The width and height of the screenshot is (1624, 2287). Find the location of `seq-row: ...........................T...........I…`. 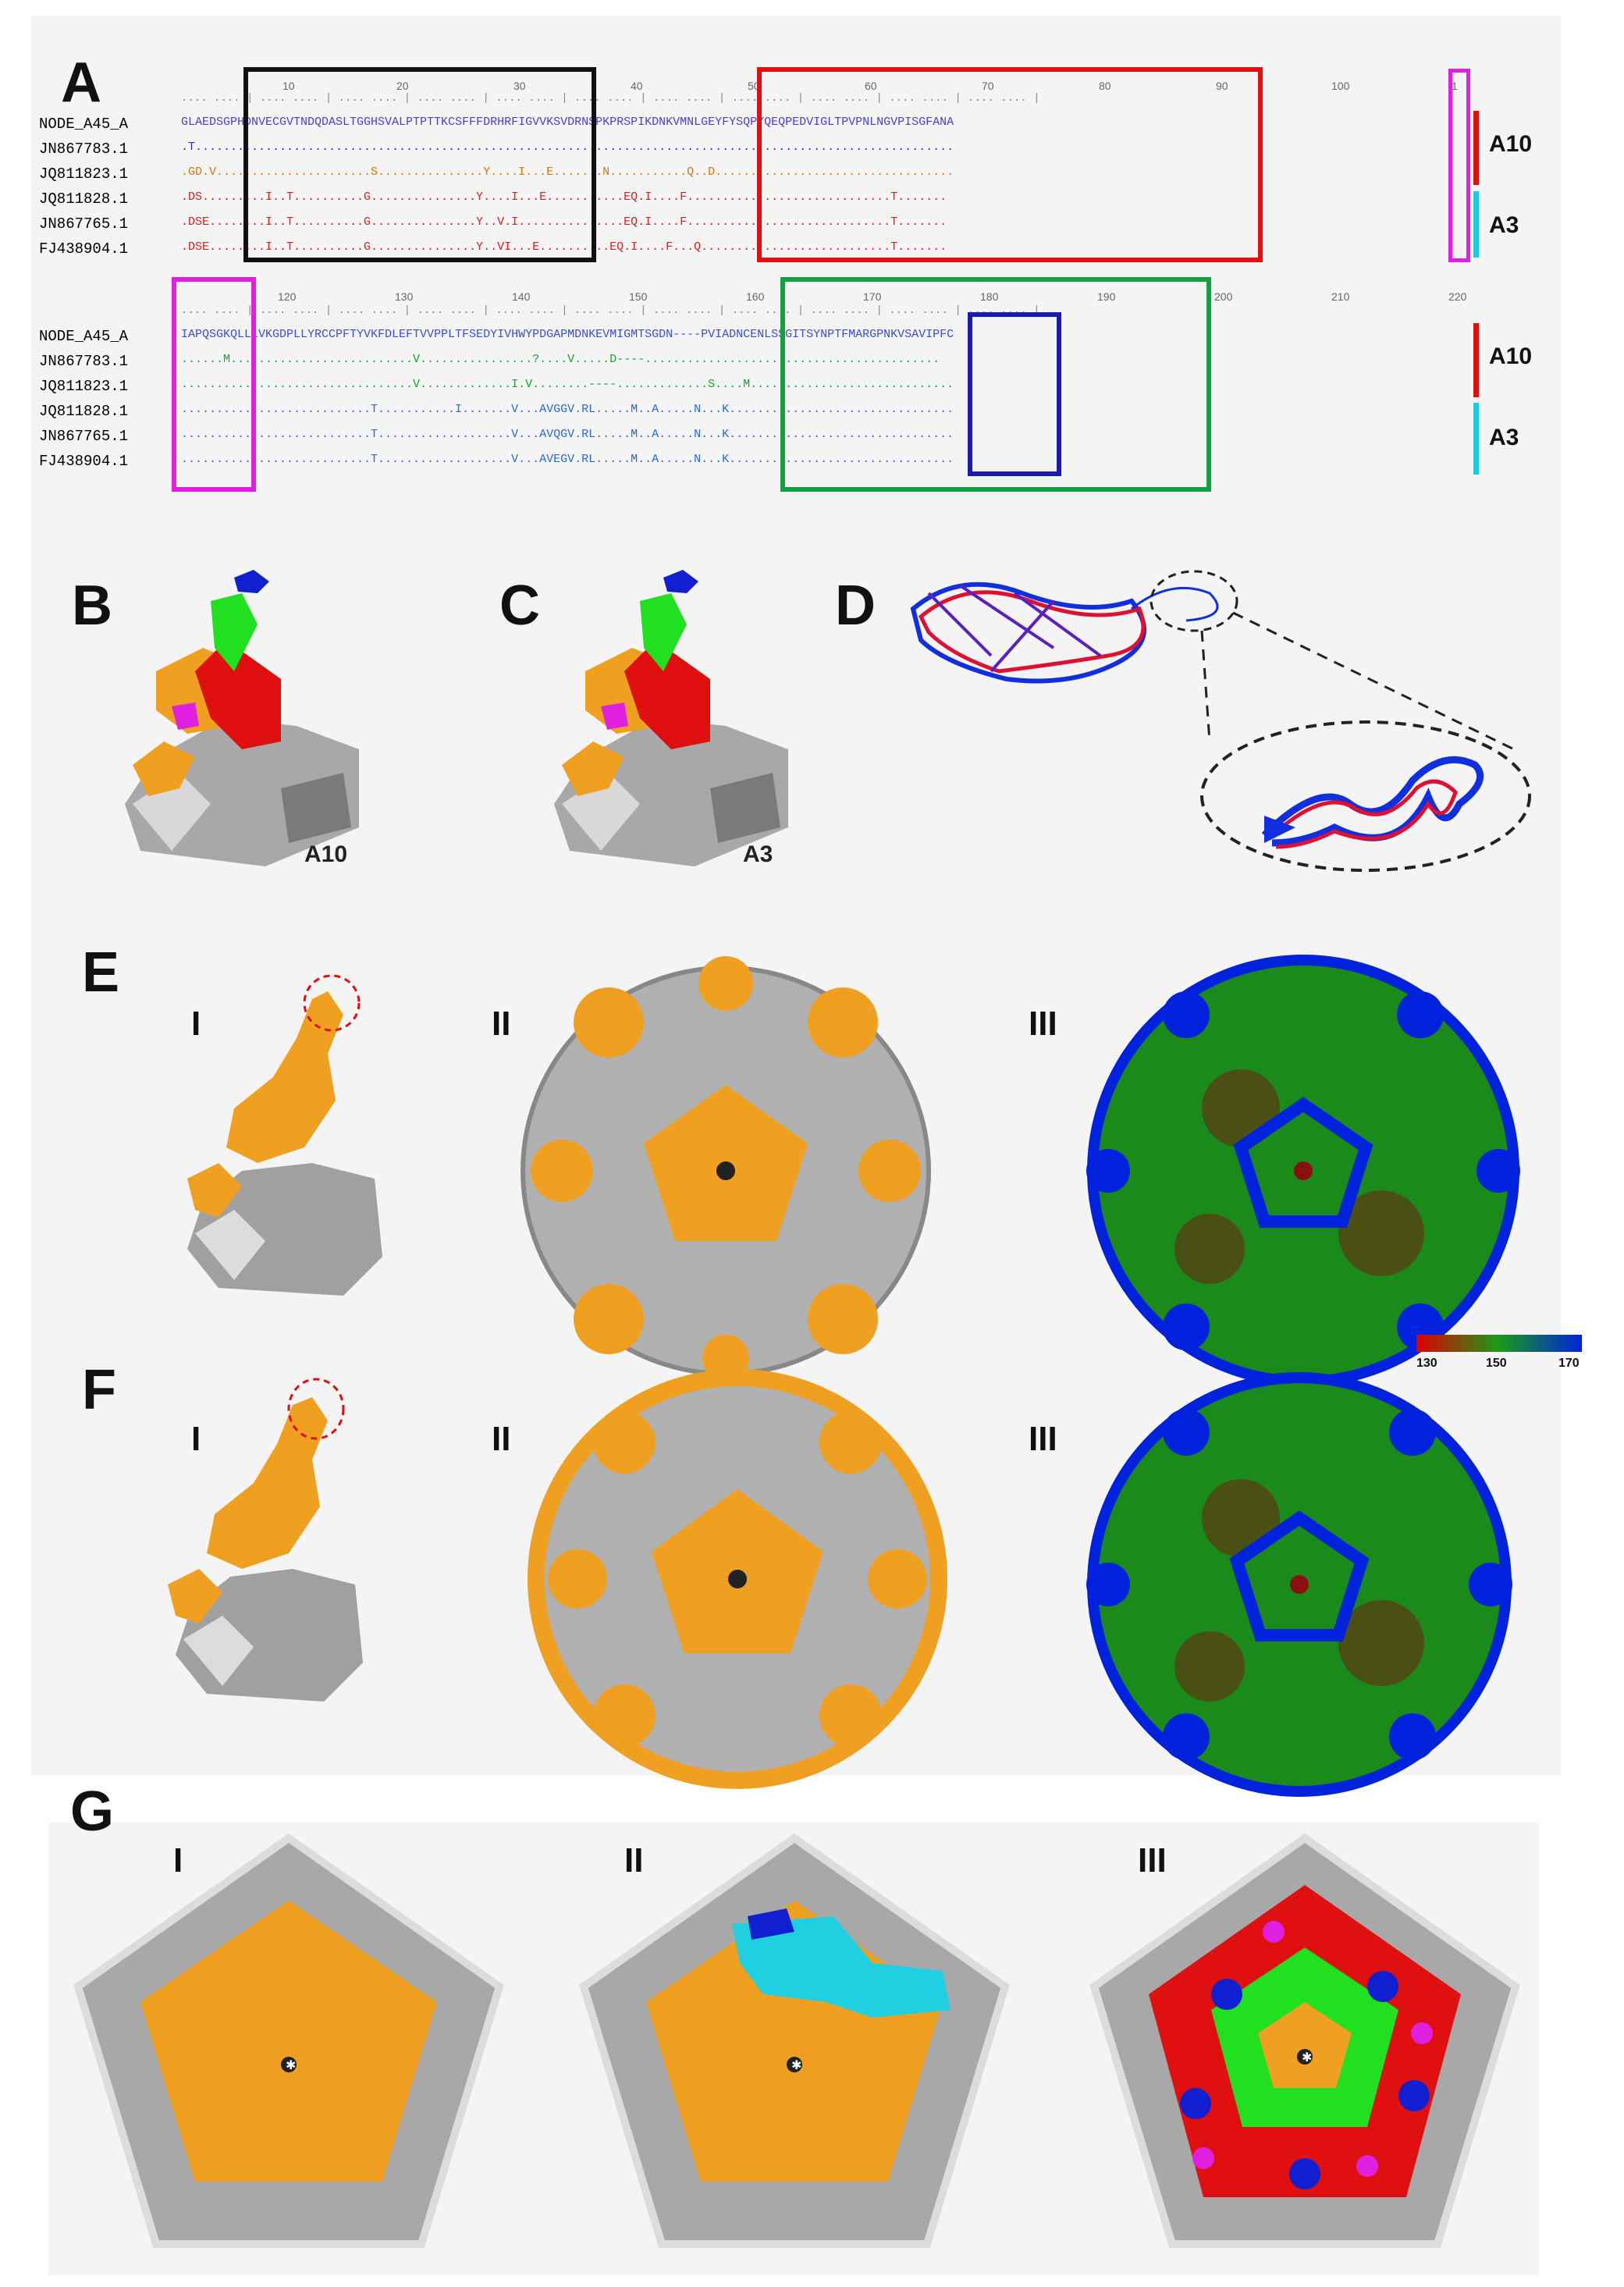

seq-row: ...........................T...........I… is located at coordinates (567, 410).